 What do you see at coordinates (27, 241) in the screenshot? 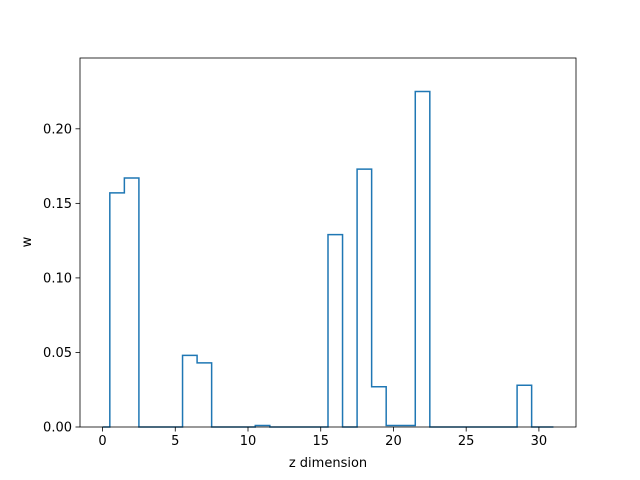
I see `y-axis-label: w` at bounding box center [27, 241].